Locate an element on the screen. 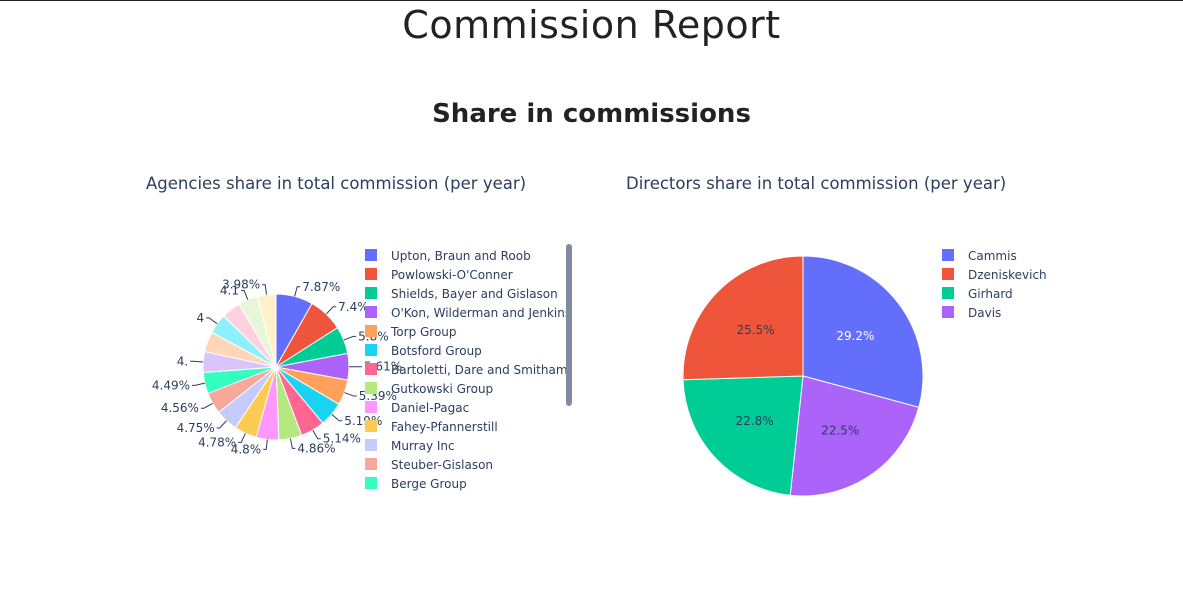 Image resolution: width=1183 pixels, height=603 pixels. agency-data-label-8: 4.86% is located at coordinates (316, 448).